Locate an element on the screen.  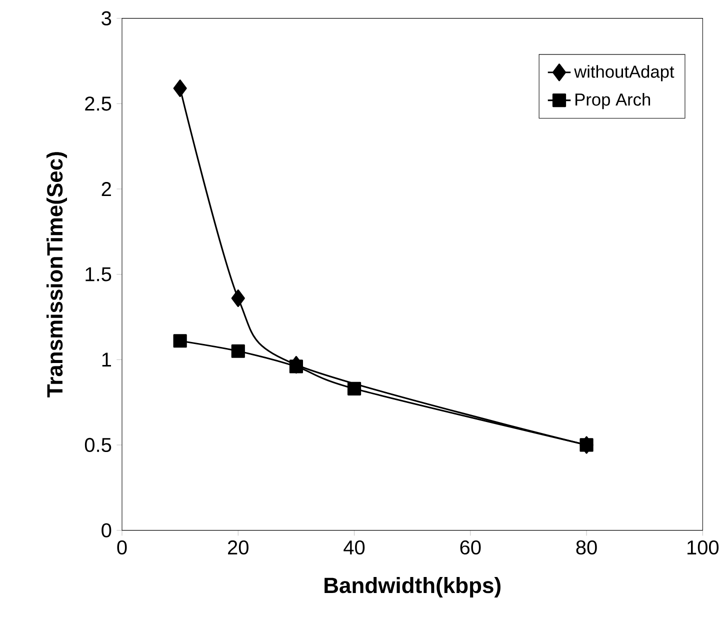
x-axis-title: Bandwidth(kbps) is located at coordinates (412, 587).